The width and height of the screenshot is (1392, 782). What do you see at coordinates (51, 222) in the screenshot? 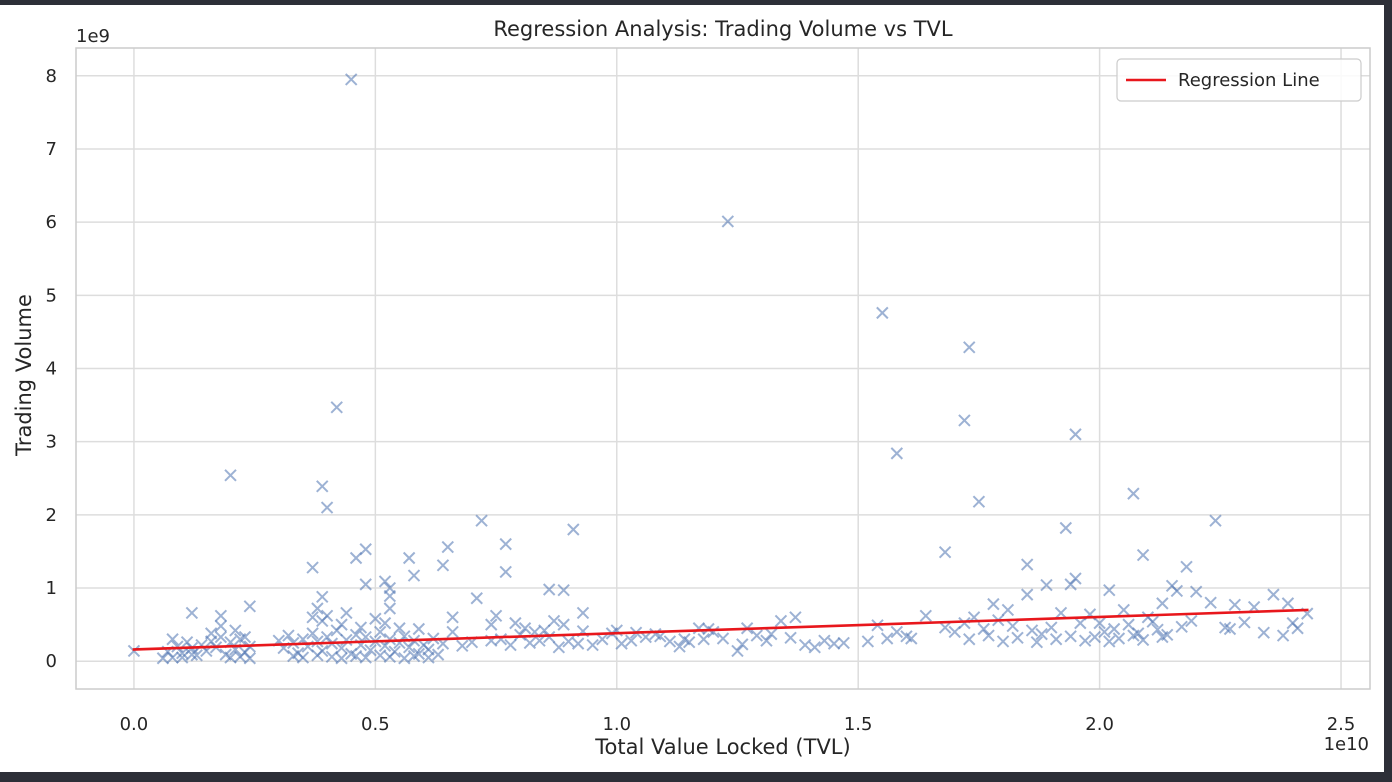
I see `y-tick-label: 6` at bounding box center [51, 222].